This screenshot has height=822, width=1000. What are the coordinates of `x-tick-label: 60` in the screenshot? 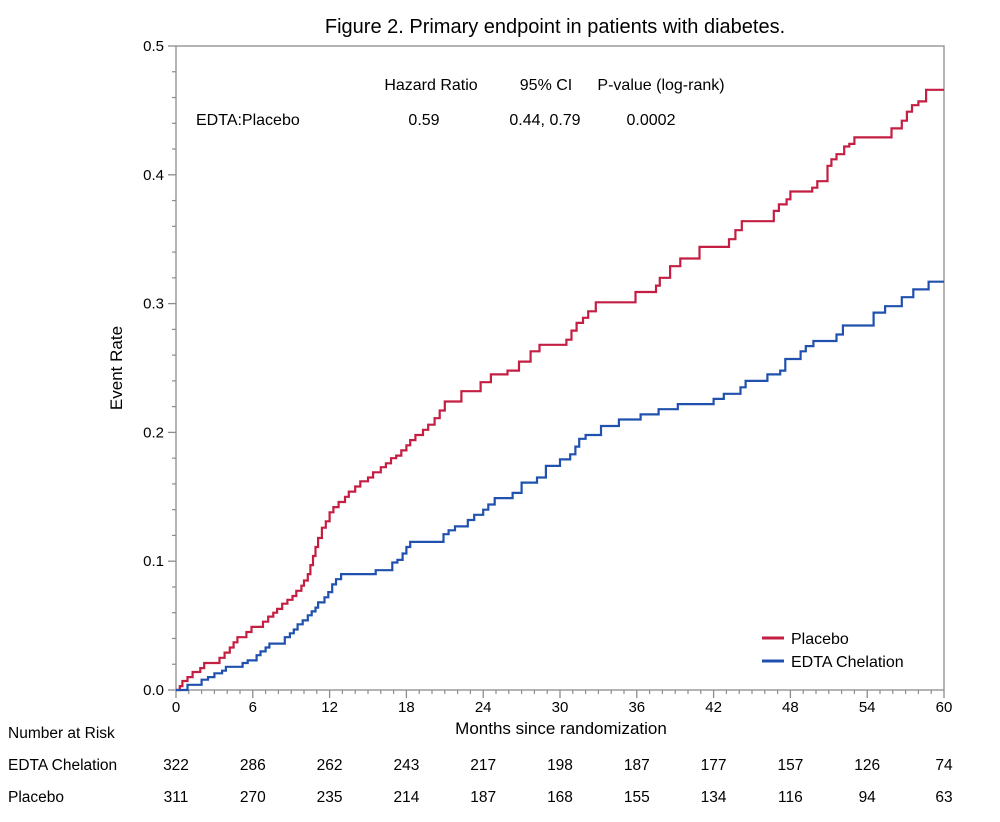 It's located at (944, 707).